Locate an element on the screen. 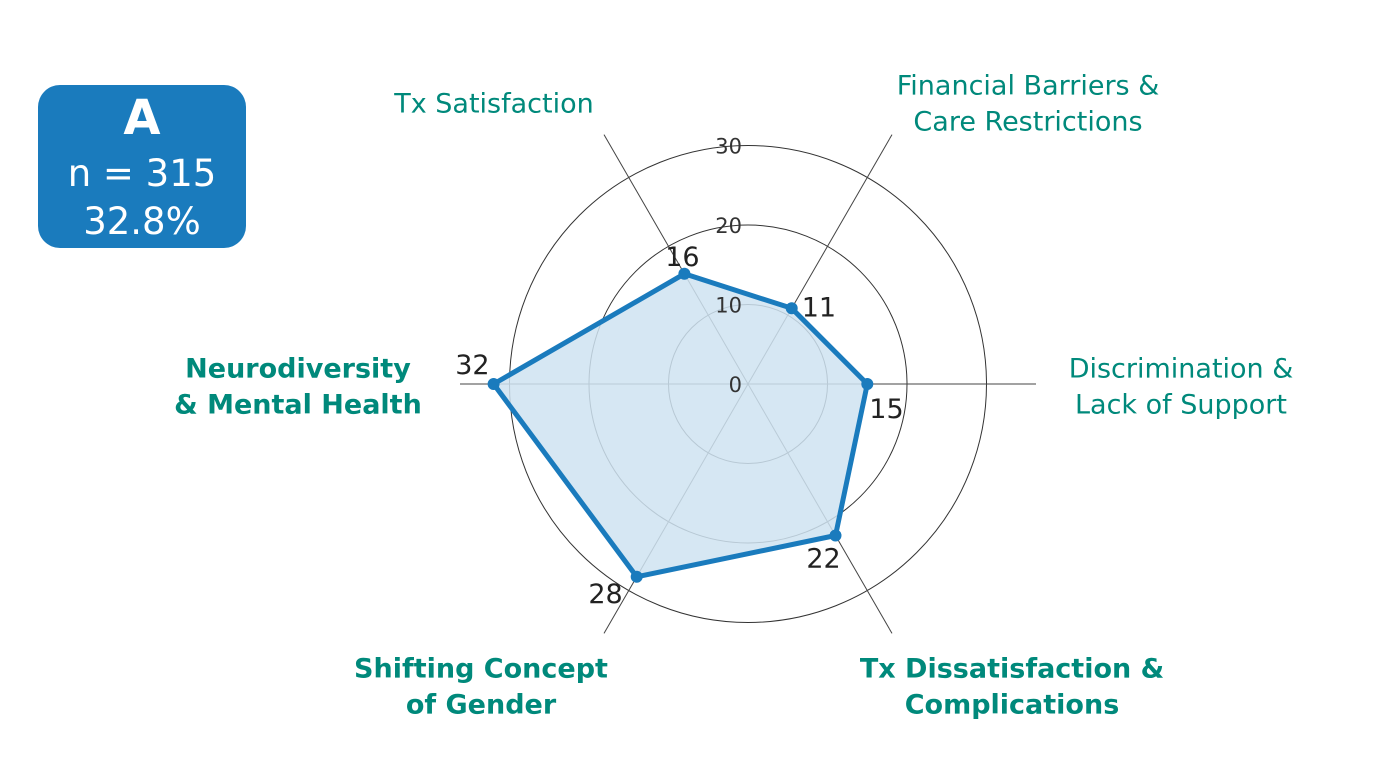  axis-label-2-line-1: Lack of Support is located at coordinates (1181, 405).